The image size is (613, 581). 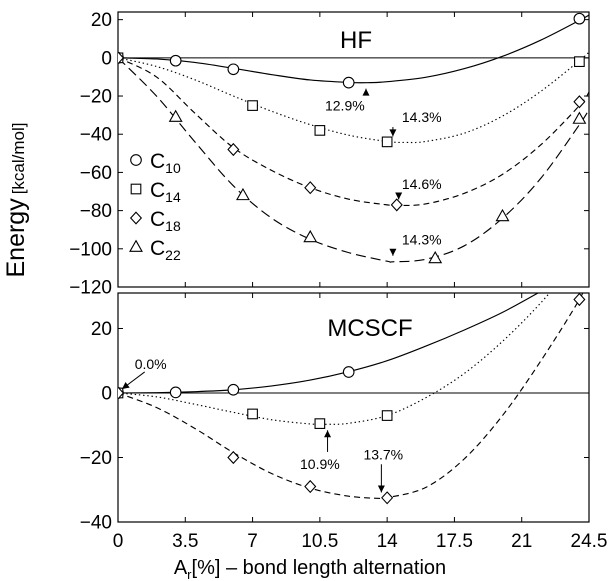 I want to click on x-ticks: 0 3.5 7 10.5 14 17.5 21 24.5, so click(x=360, y=541).